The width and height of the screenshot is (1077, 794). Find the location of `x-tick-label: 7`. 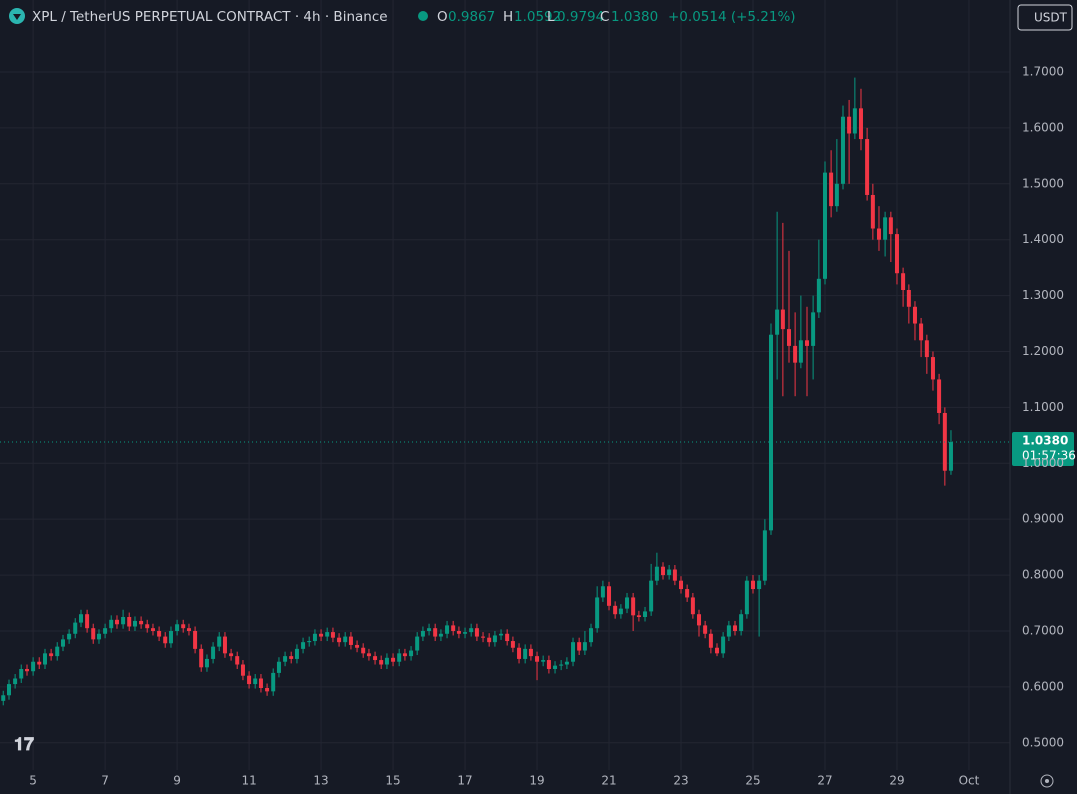

x-tick-label: 7 is located at coordinates (105, 781).